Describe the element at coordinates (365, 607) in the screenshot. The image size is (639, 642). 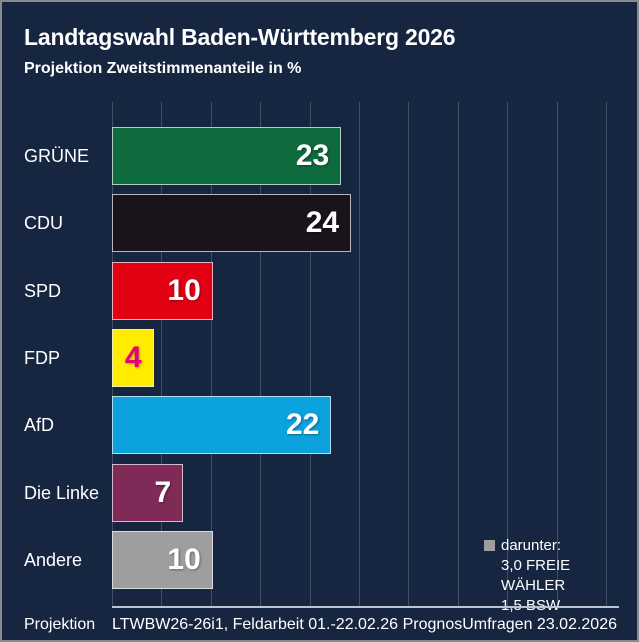
I see `x-axis-line` at that location.